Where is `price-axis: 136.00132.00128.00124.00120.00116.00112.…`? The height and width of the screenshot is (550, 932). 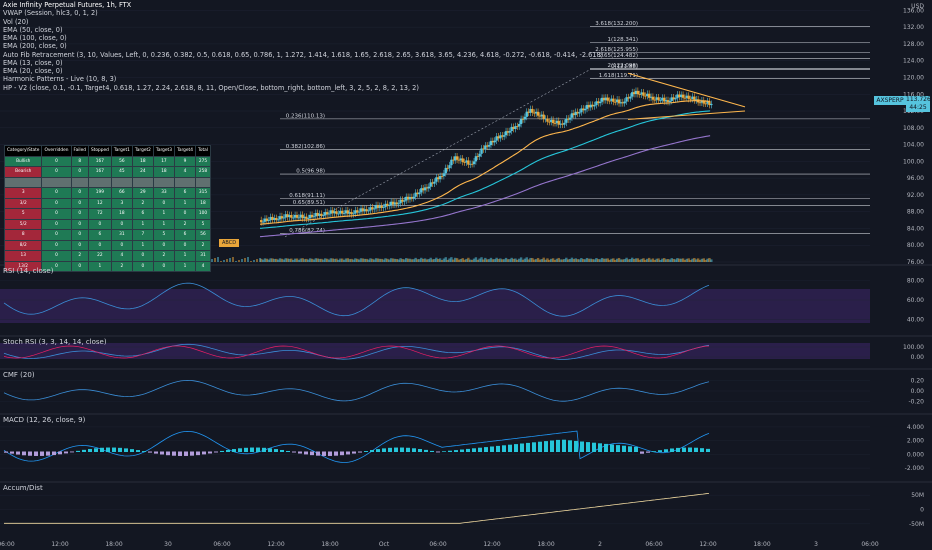 price-axis: 136.00132.00128.00124.00120.00116.00112.… is located at coordinates (913, 134).